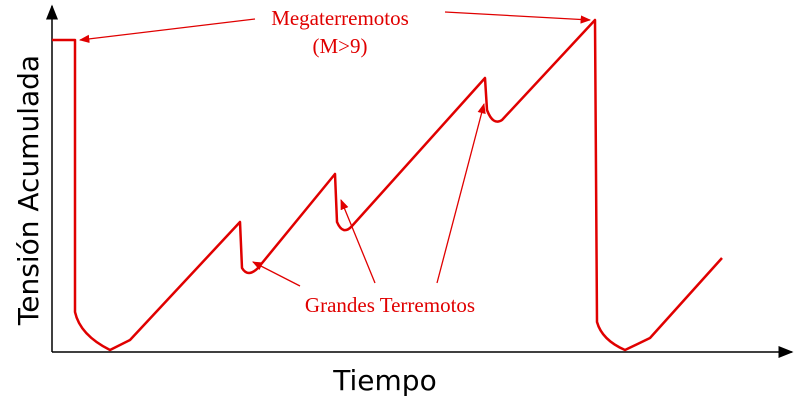  What do you see at coordinates (390, 305) in the screenshot?
I see `annotation: Grandes Terremotos` at bounding box center [390, 305].